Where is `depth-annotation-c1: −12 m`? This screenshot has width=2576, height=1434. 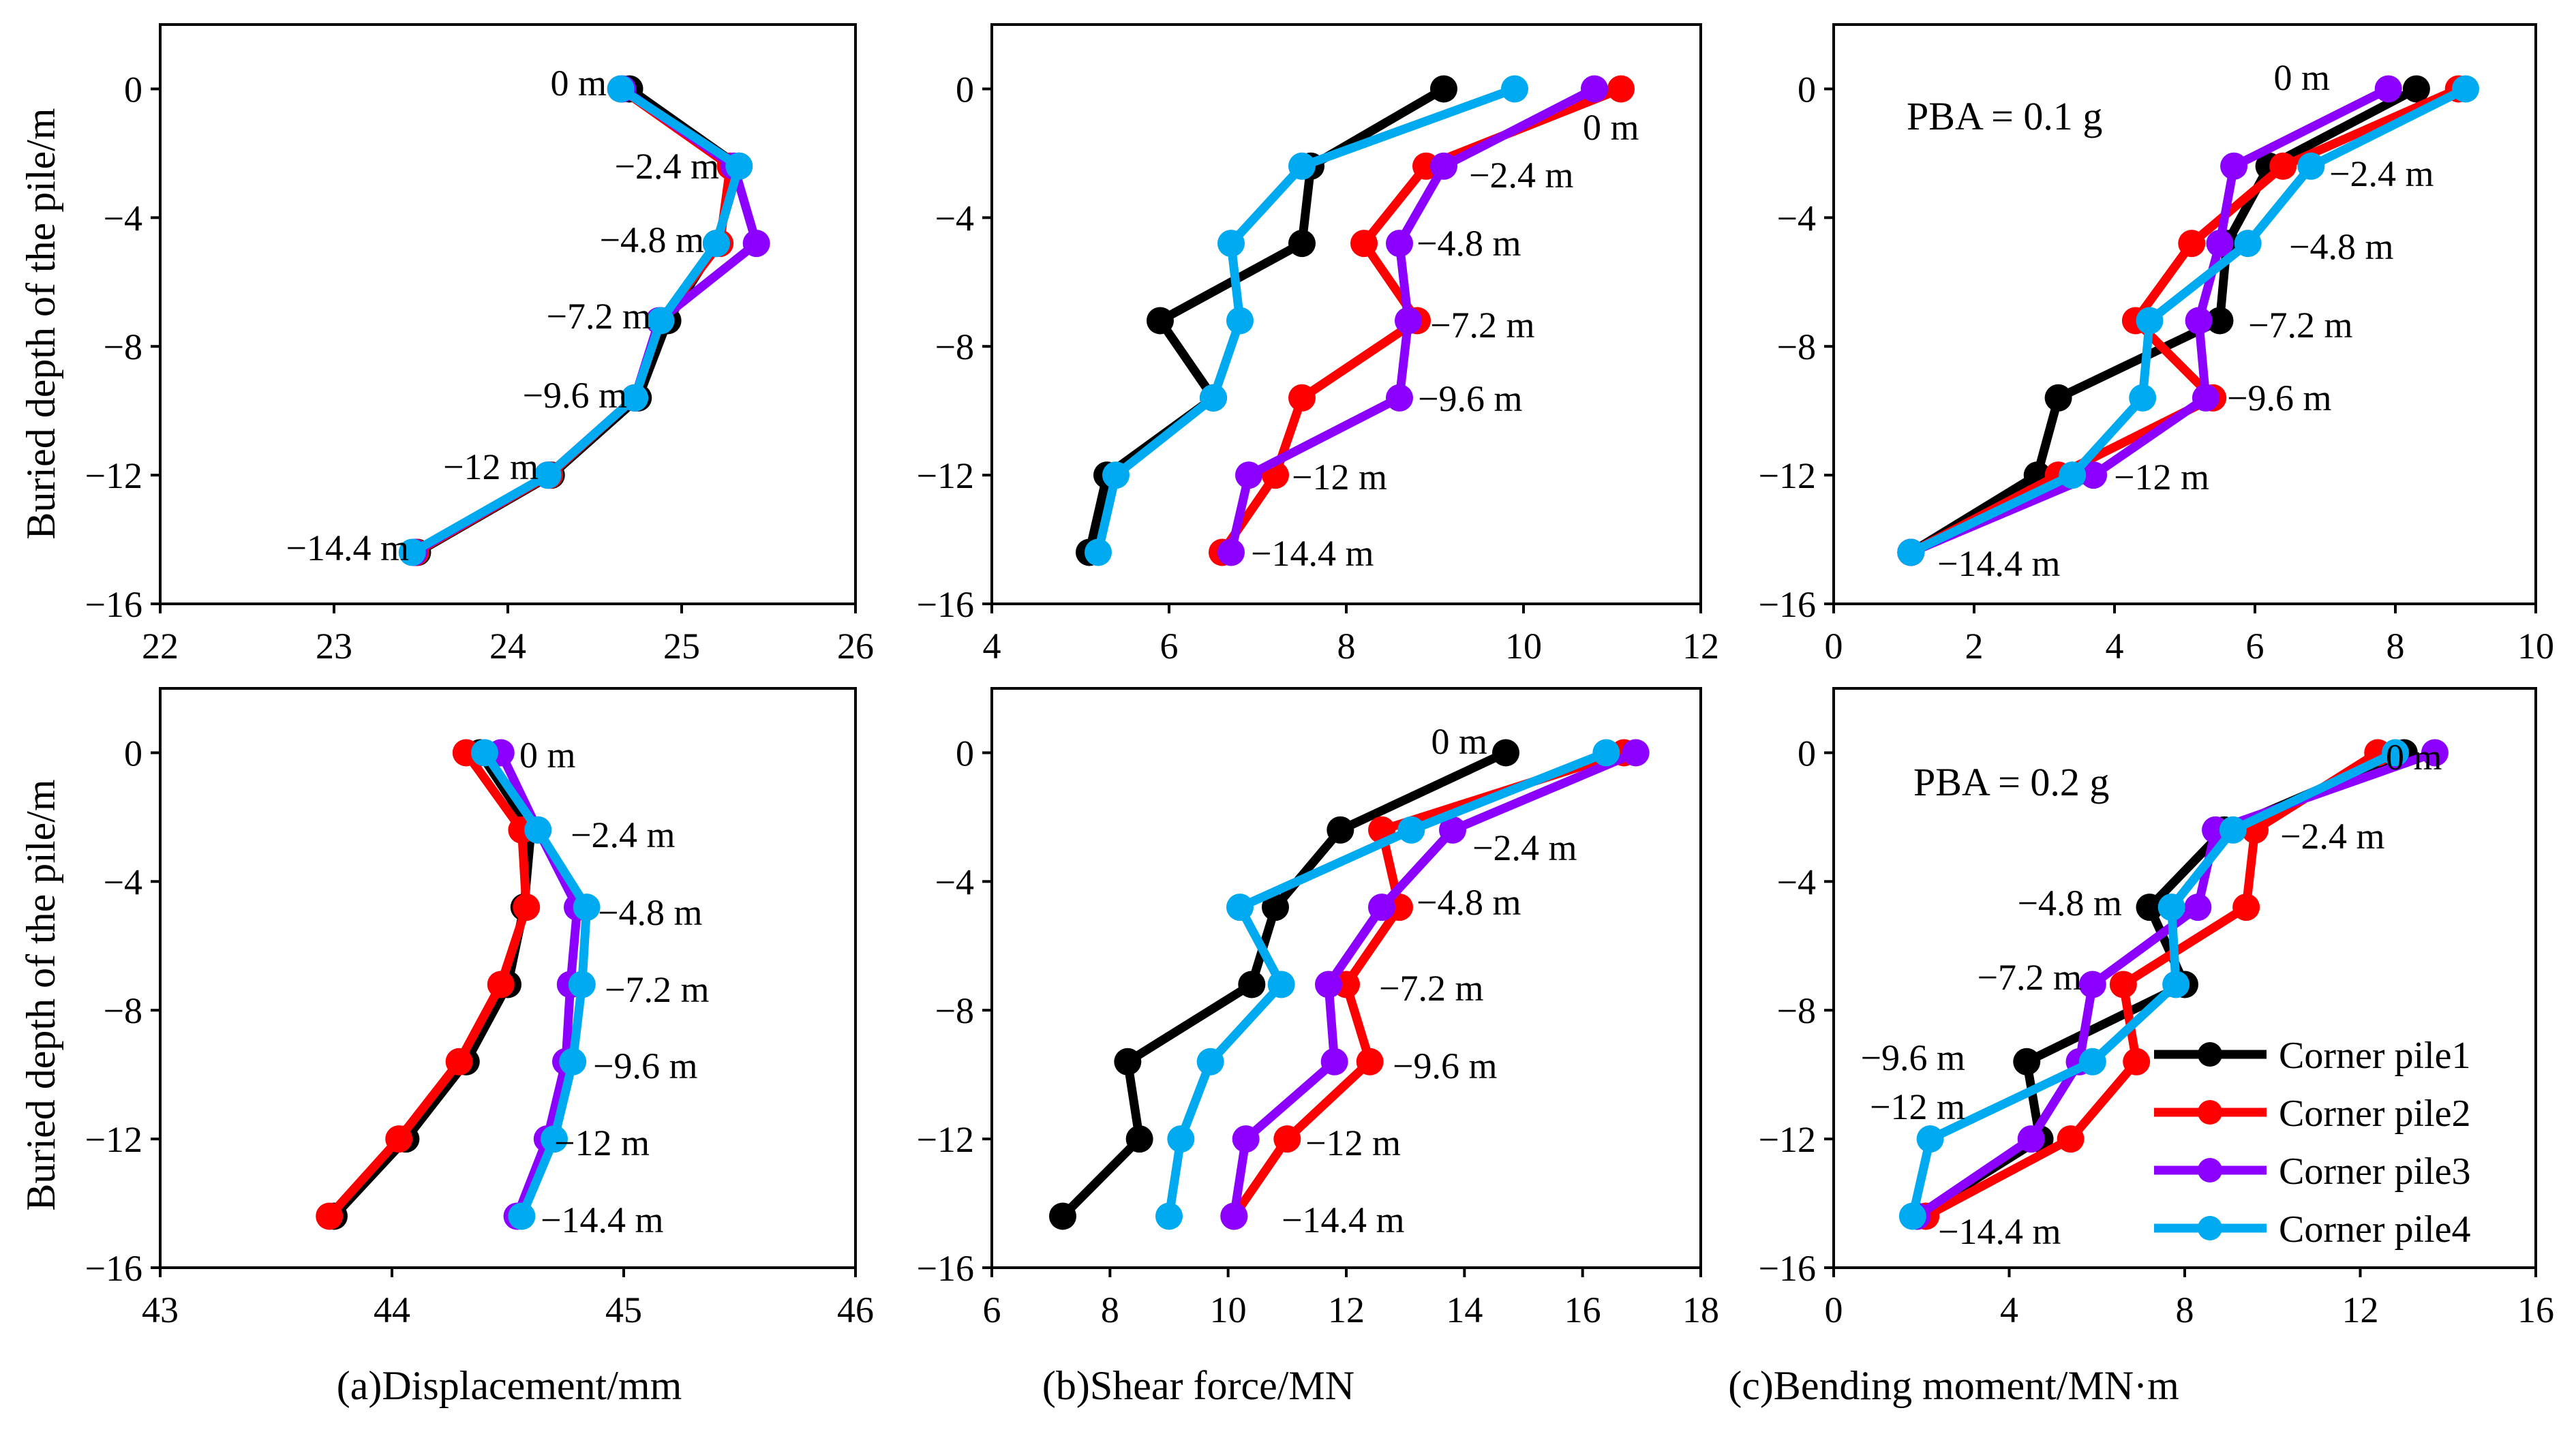
depth-annotation-c1: −12 m is located at coordinates (2161, 477).